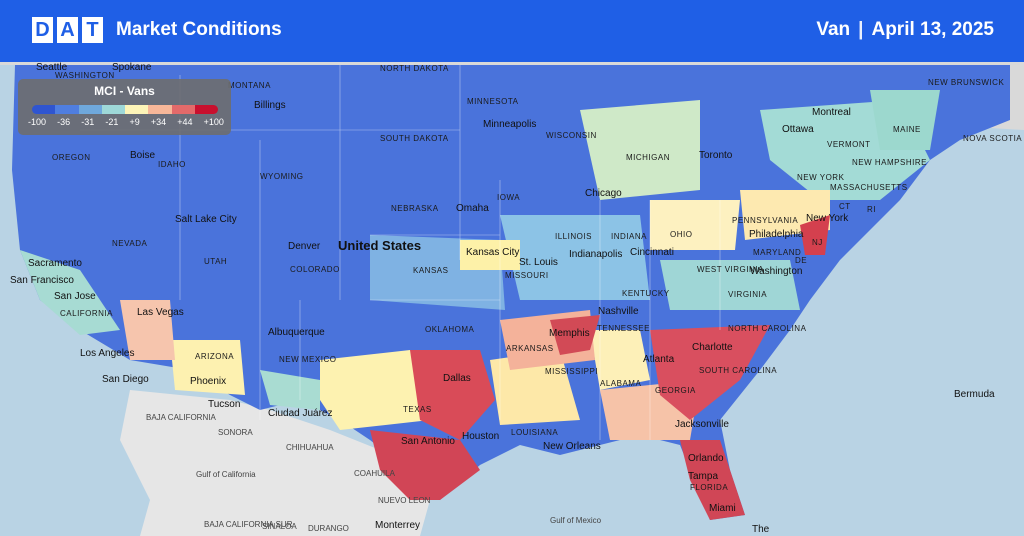 The image size is (1024, 536). Describe the element at coordinates (603, 193) in the screenshot. I see `city-label: Chicago` at that location.